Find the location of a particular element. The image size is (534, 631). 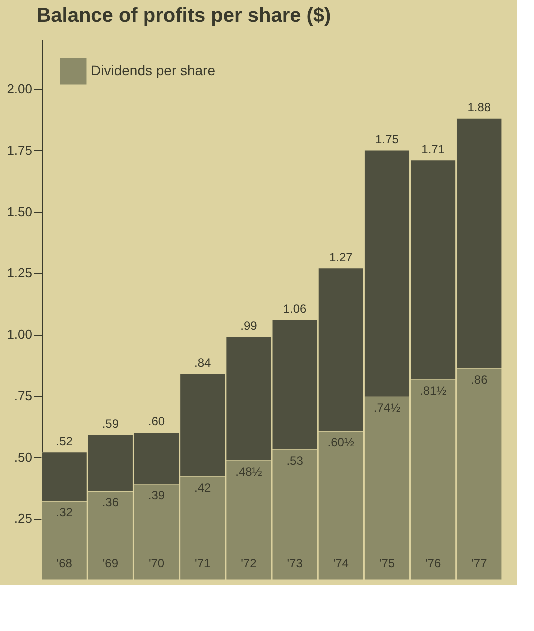

total-label: .52 is located at coordinates (65, 441).